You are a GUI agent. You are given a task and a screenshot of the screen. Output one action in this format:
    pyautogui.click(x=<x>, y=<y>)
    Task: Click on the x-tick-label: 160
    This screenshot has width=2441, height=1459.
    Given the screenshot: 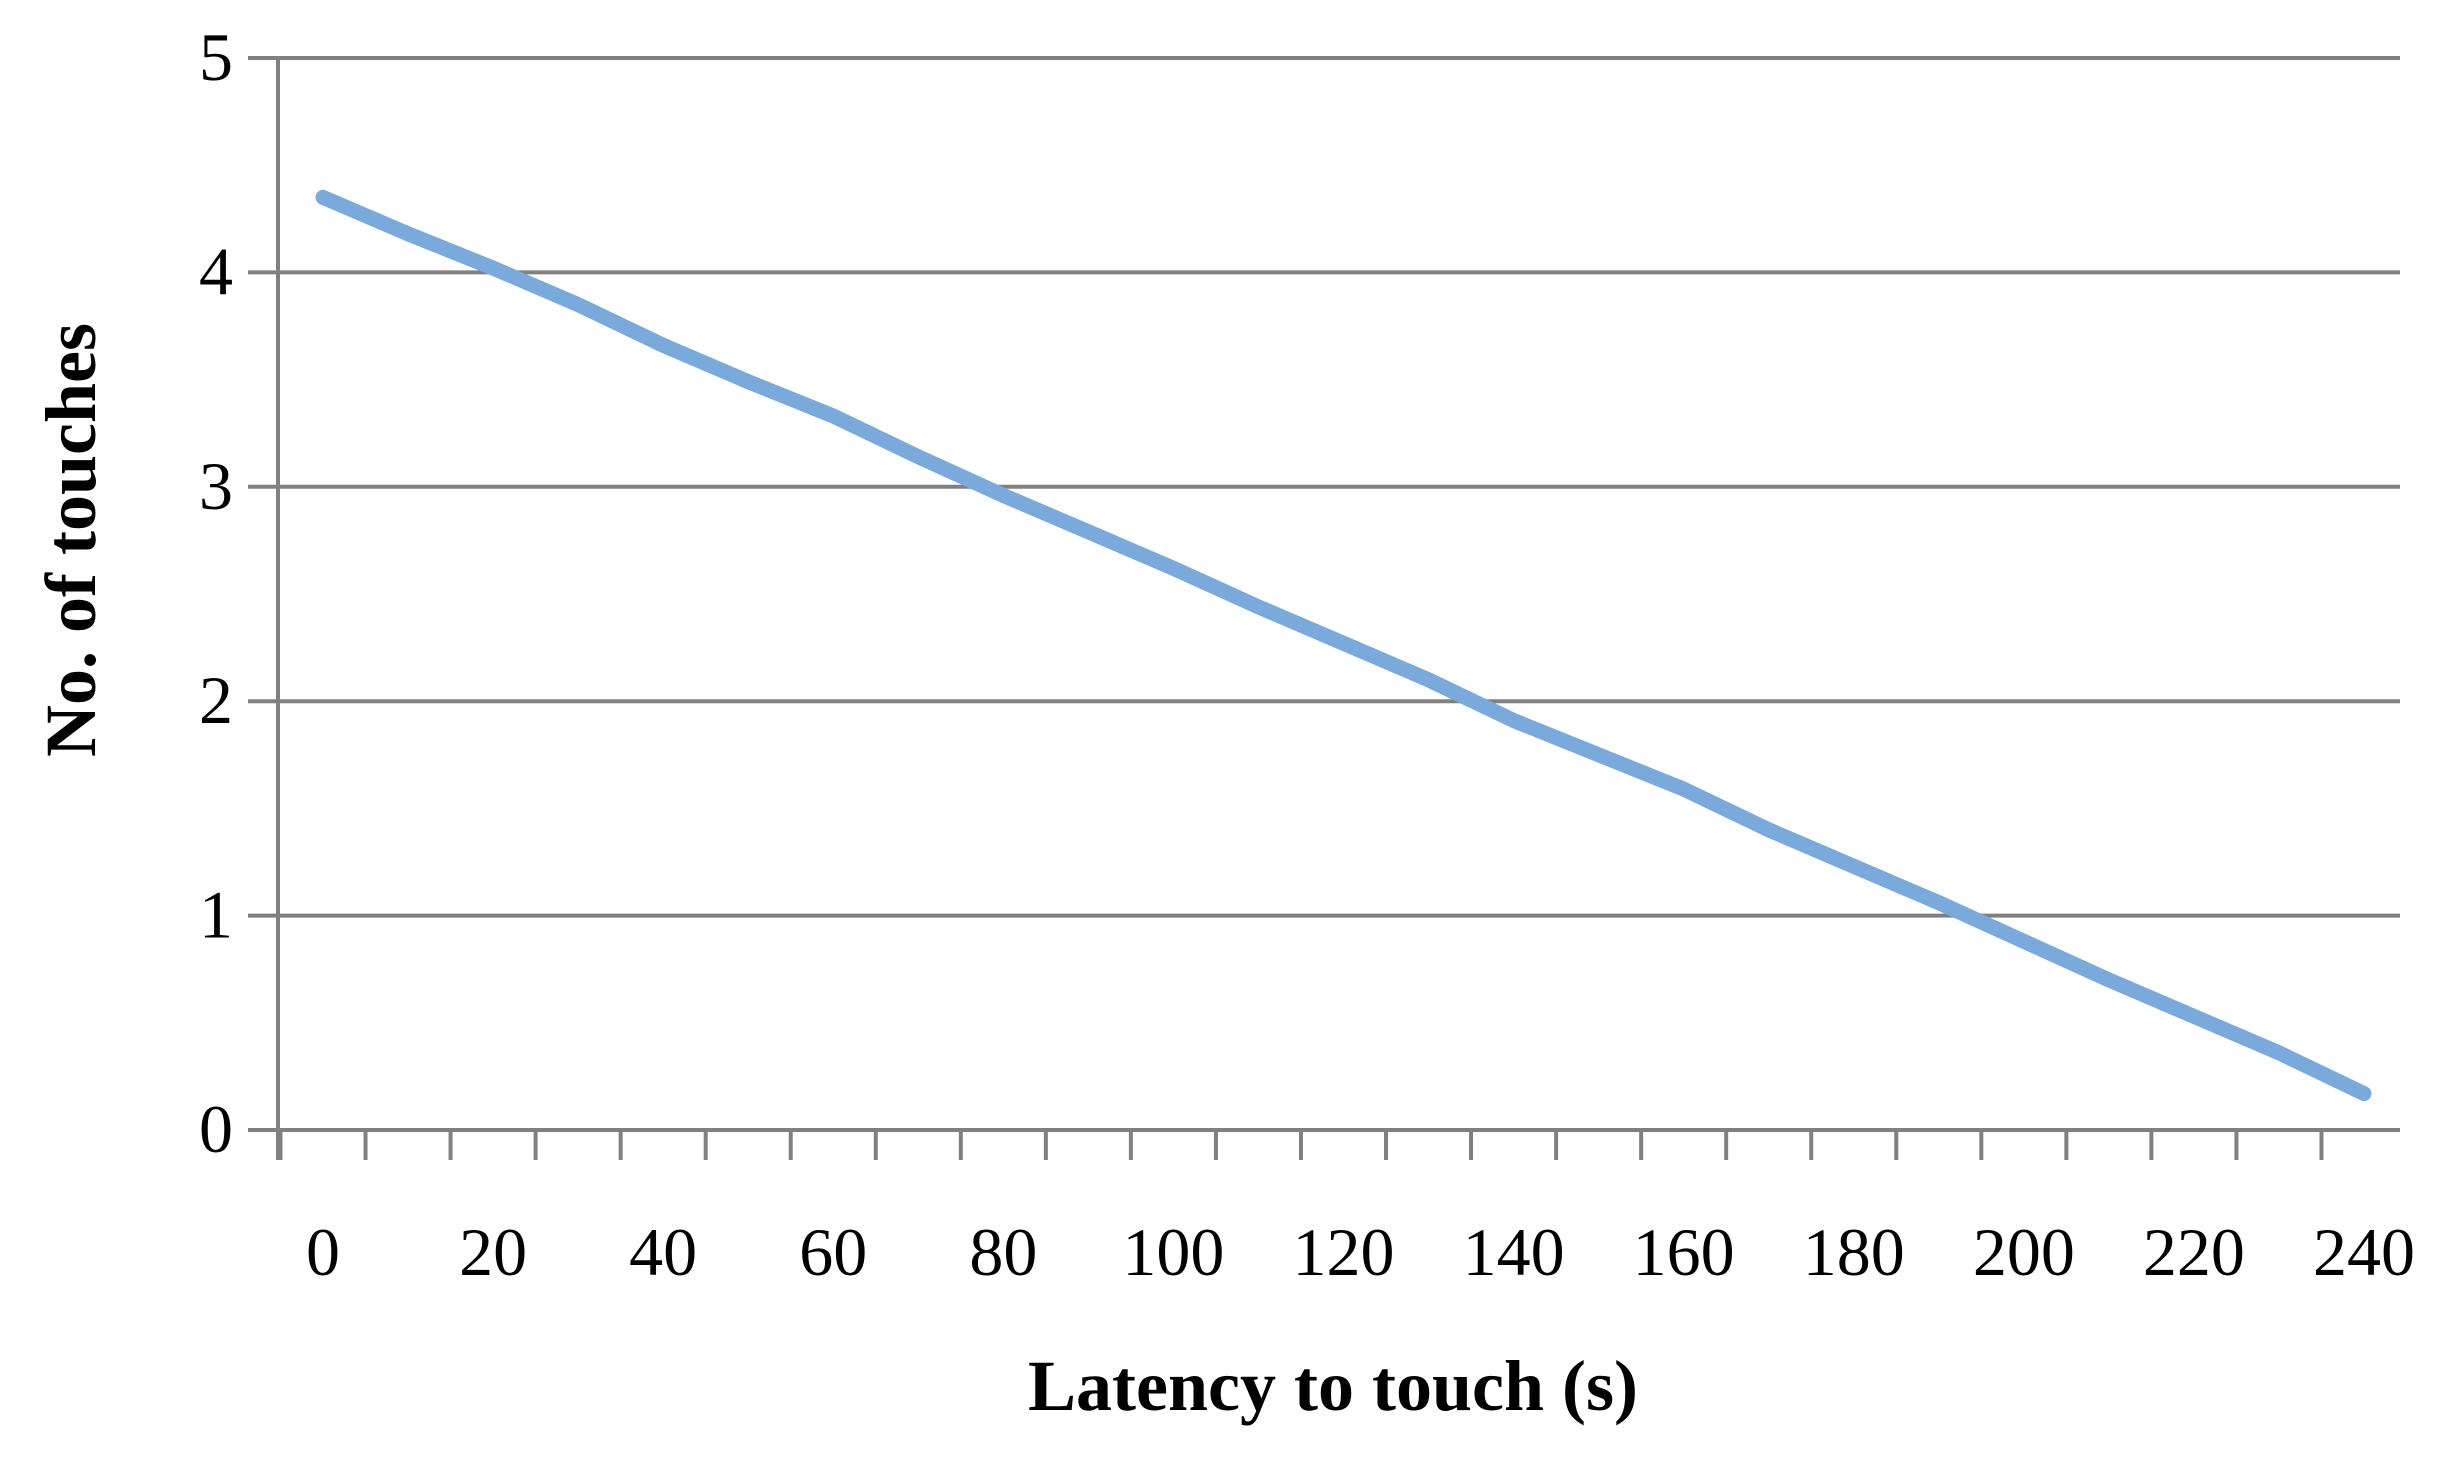 What is the action you would take?
    pyautogui.click(x=1684, y=1252)
    